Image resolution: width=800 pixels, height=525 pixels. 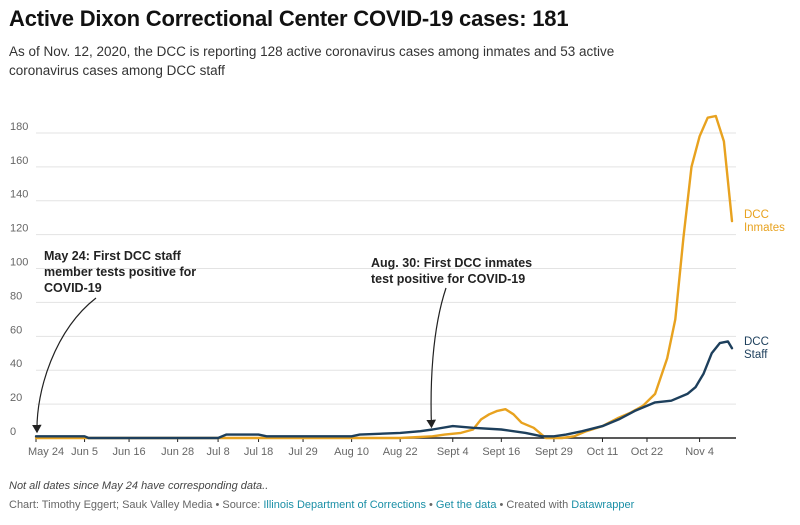 What do you see at coordinates (603, 452) in the screenshot?
I see `x-tick-label: Oct 11` at bounding box center [603, 452].